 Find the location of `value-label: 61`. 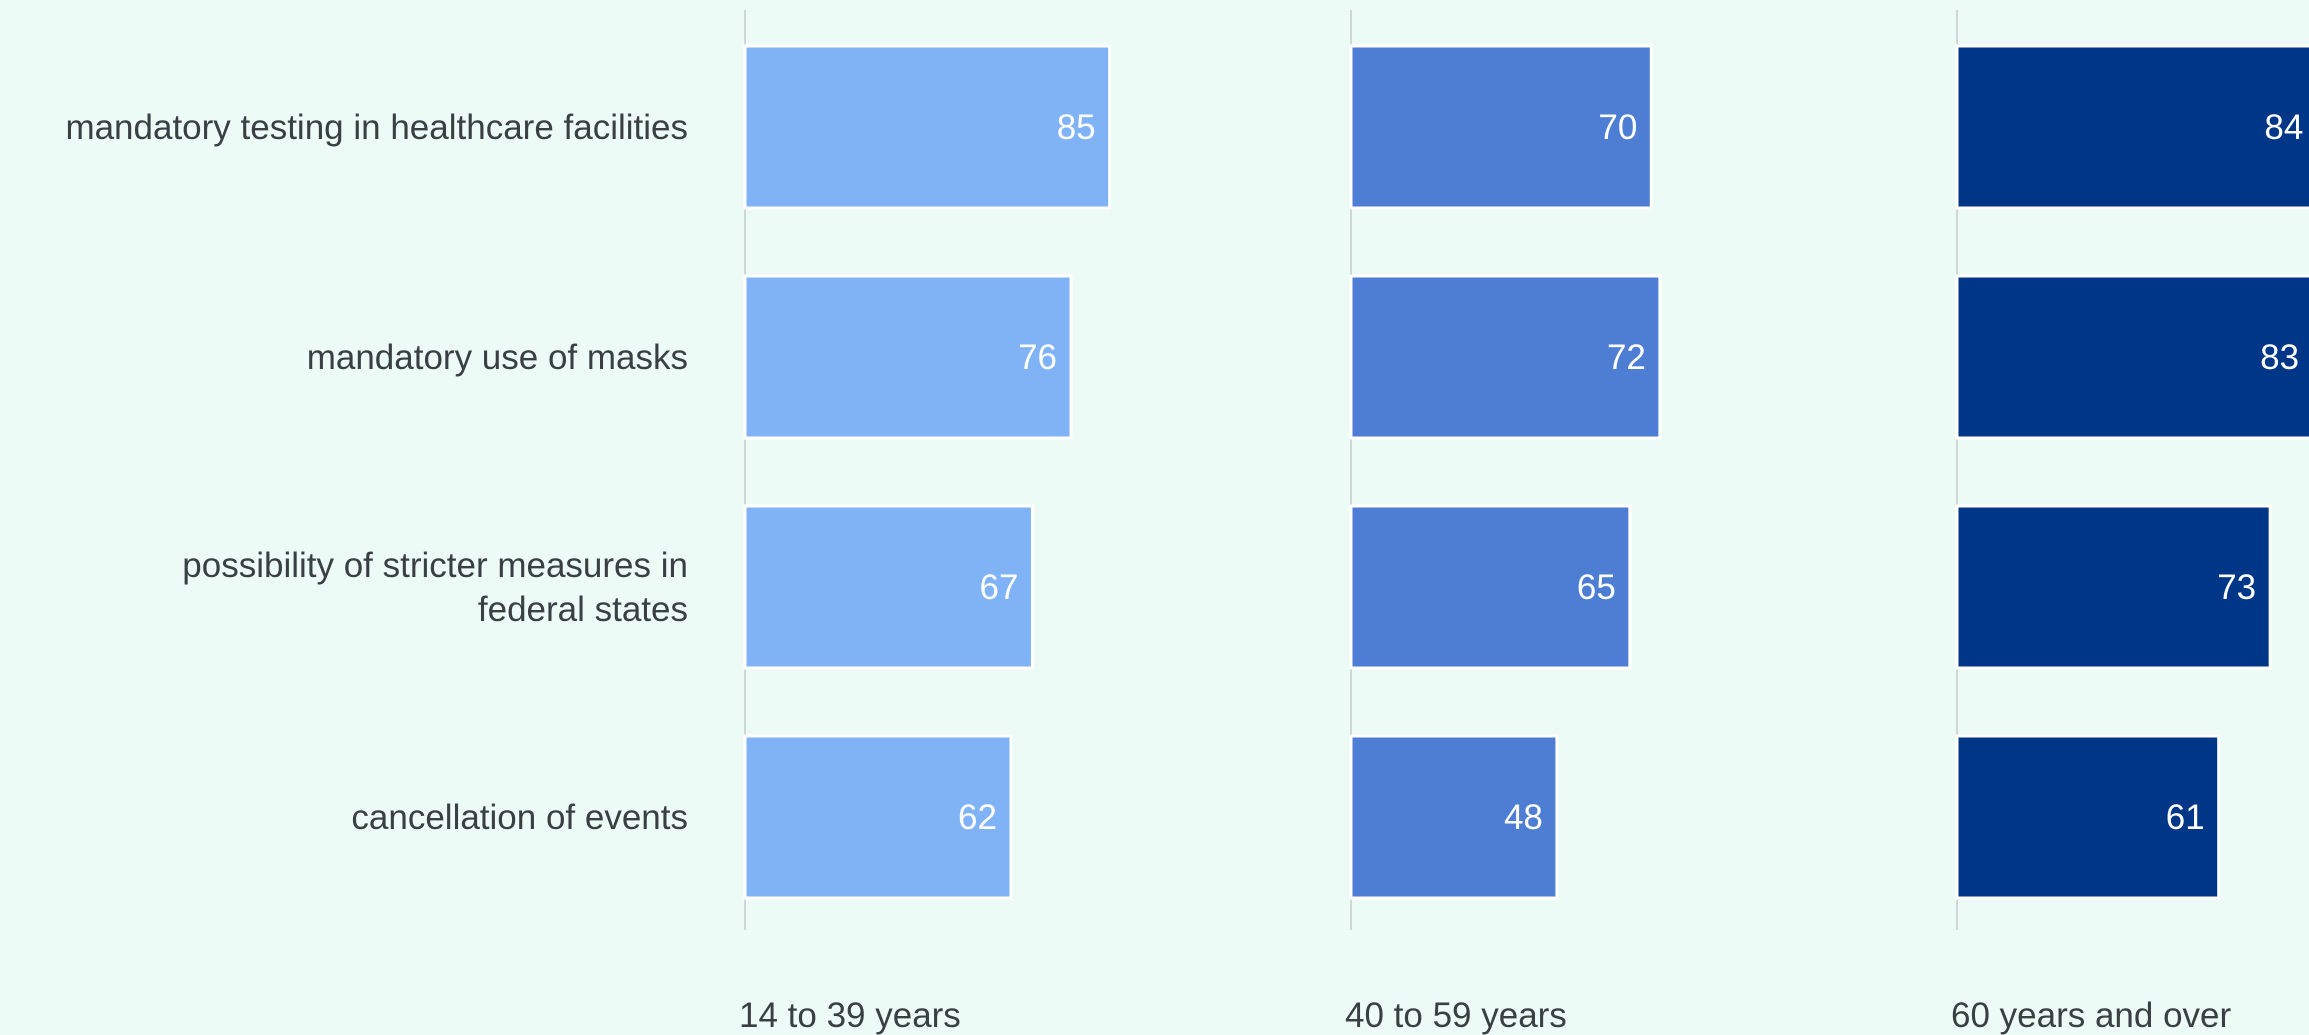

value-label: 61 is located at coordinates (2185, 817).